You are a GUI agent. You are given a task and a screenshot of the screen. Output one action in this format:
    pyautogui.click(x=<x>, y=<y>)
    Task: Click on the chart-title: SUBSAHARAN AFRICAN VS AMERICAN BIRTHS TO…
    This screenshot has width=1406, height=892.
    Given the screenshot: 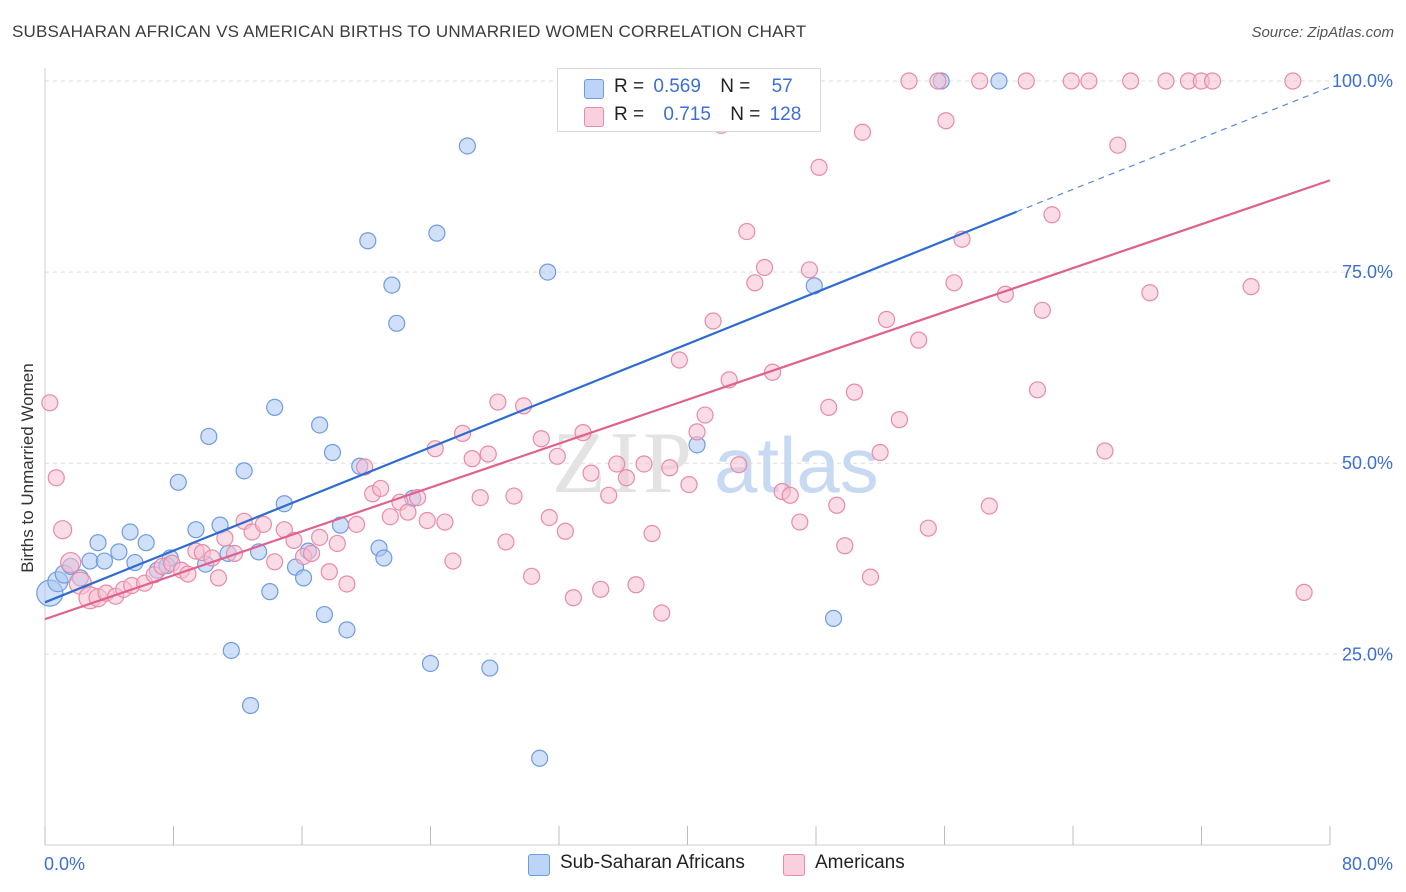 What is the action you would take?
    pyautogui.click(x=409, y=31)
    